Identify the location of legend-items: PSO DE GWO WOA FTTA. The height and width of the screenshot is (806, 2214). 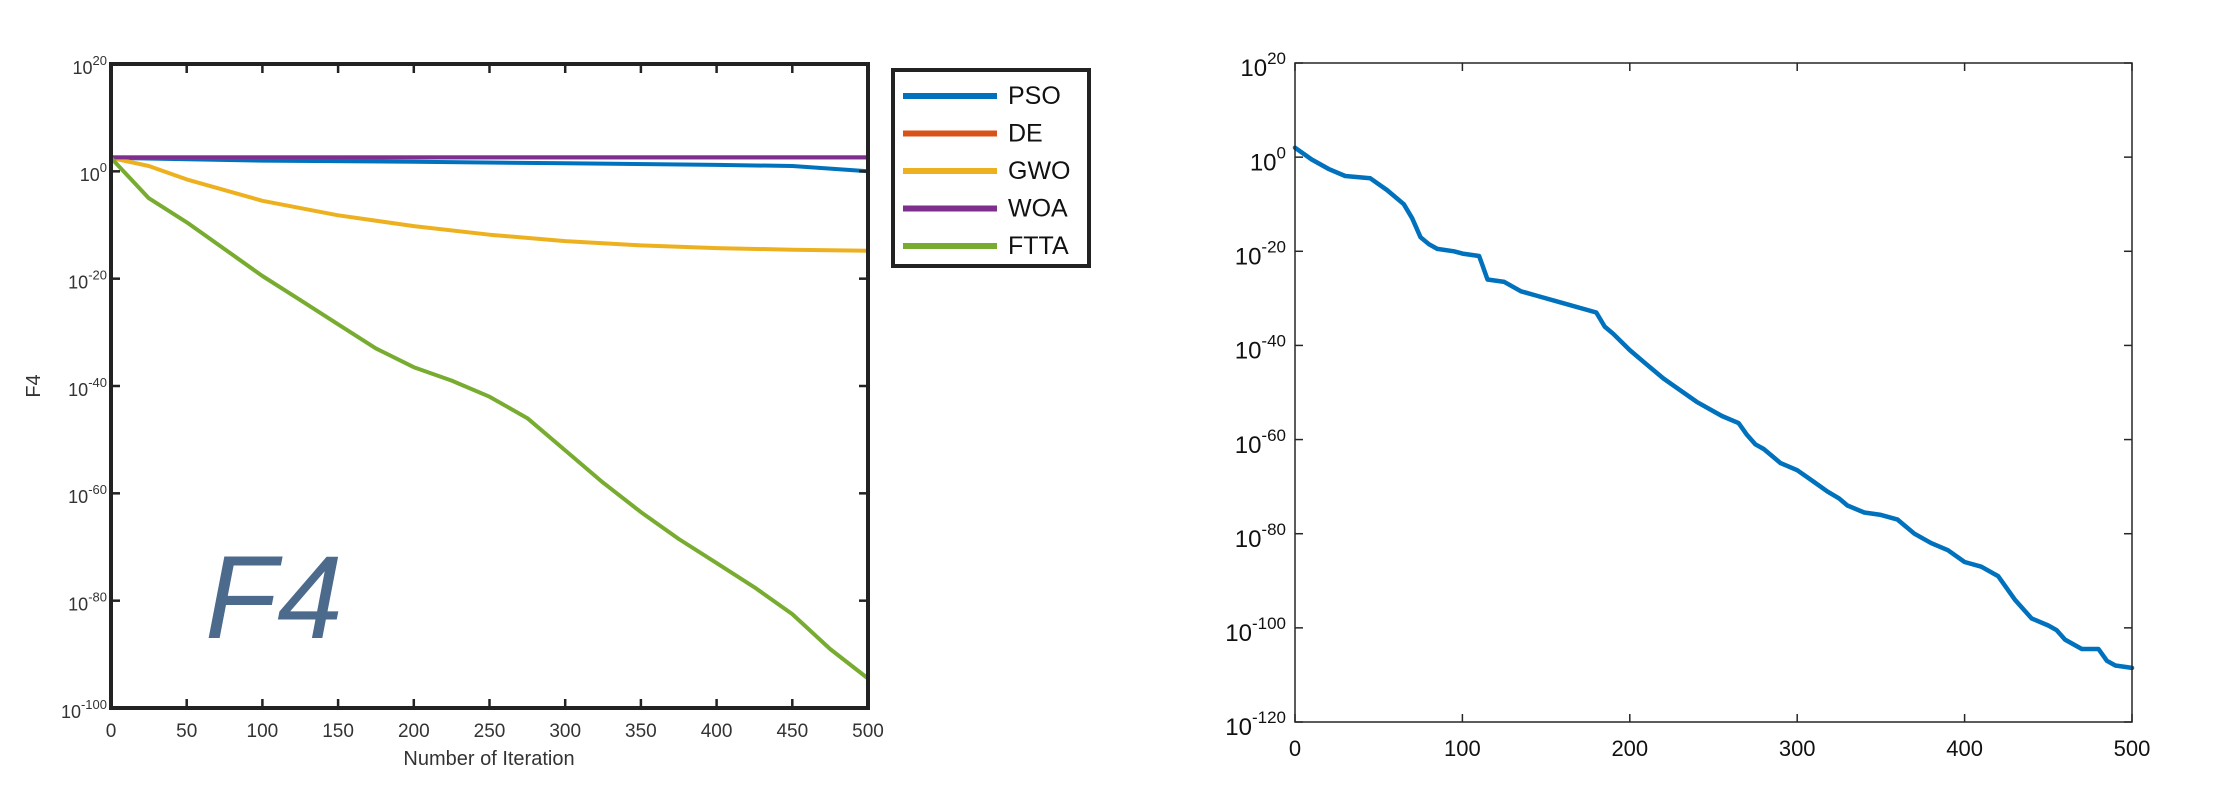
(987, 171).